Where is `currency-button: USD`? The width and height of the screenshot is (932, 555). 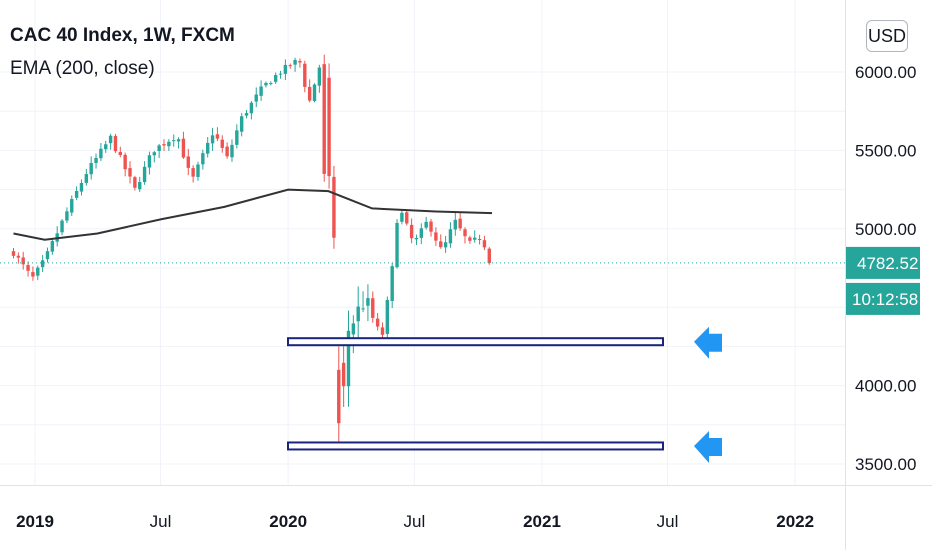
currency-button: USD is located at coordinates (887, 36).